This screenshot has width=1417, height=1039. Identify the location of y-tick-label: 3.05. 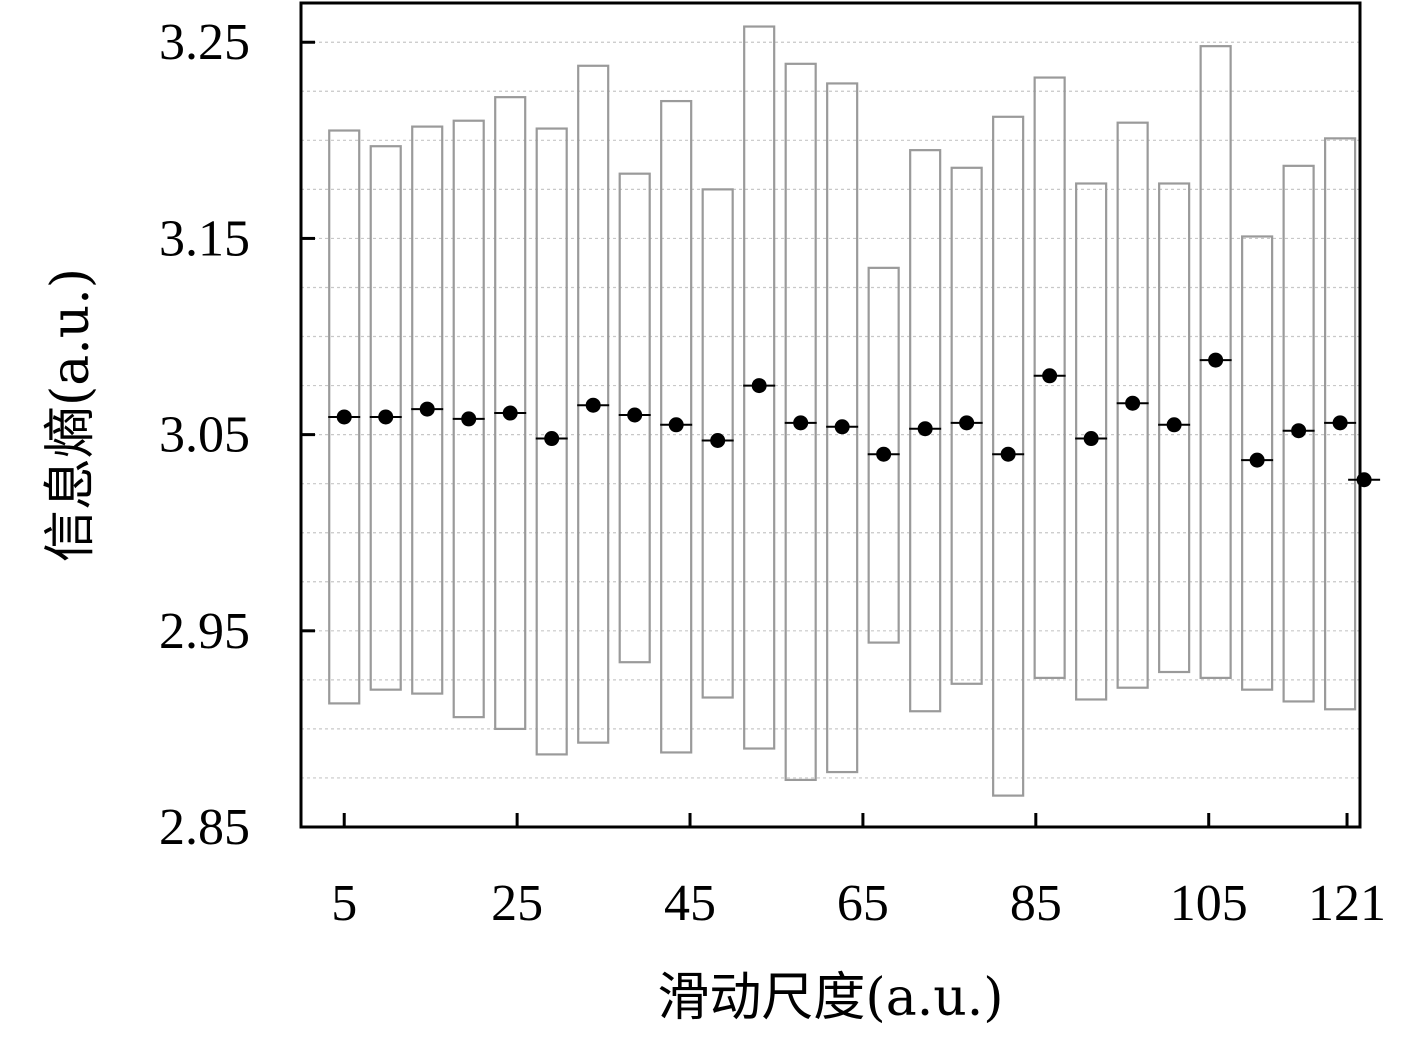
(204, 435).